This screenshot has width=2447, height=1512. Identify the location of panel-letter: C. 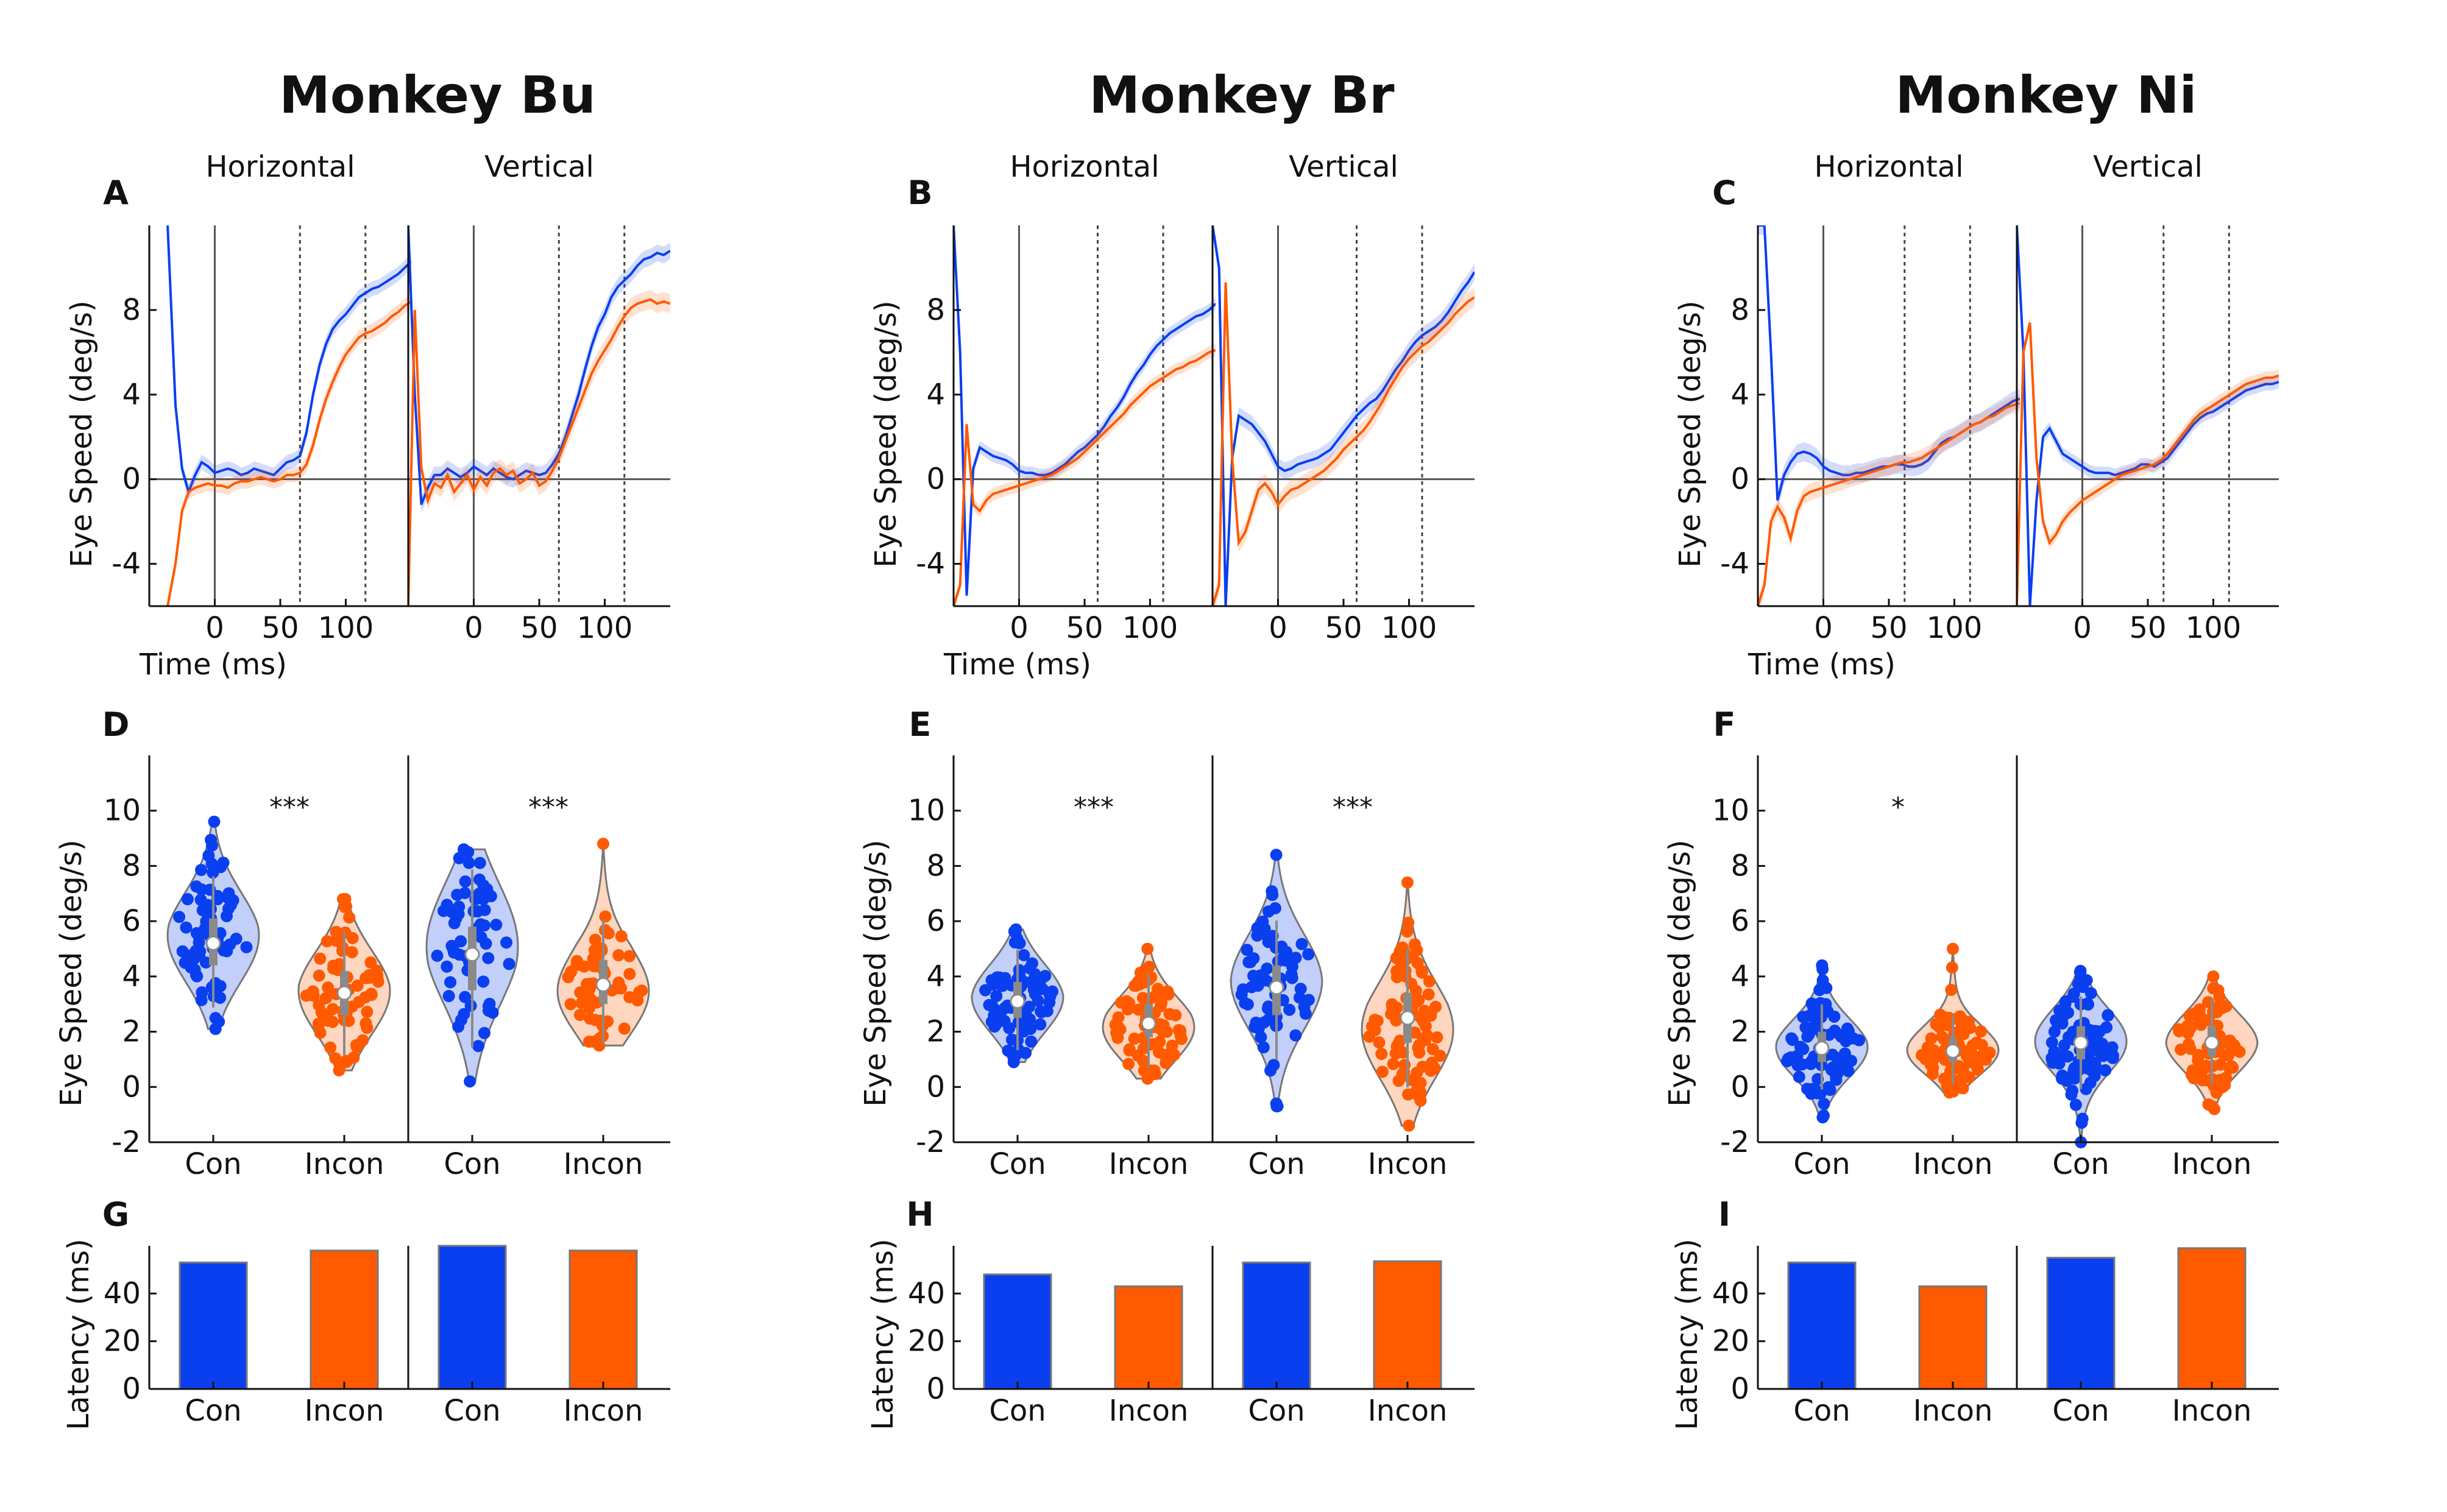
(1724, 193).